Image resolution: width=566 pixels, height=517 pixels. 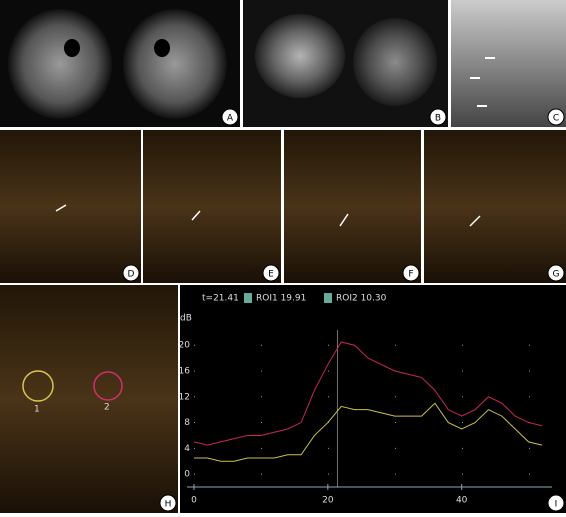 I want to click on y-tick-label: 12, so click(x=184, y=397).